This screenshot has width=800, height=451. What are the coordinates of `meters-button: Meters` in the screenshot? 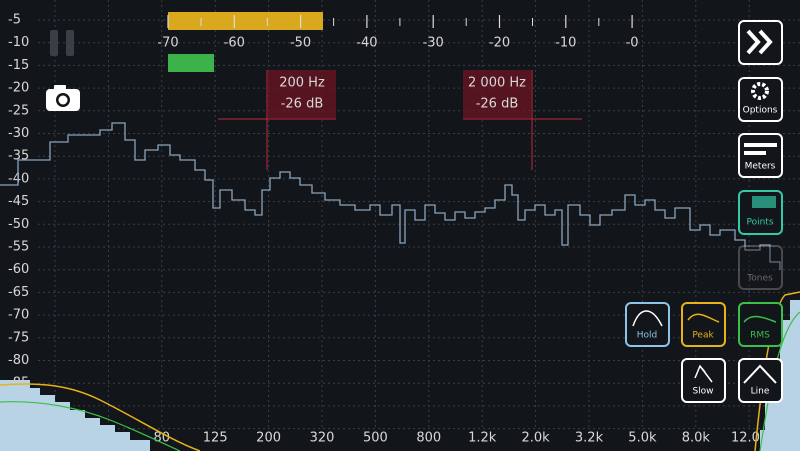 It's located at (760, 155).